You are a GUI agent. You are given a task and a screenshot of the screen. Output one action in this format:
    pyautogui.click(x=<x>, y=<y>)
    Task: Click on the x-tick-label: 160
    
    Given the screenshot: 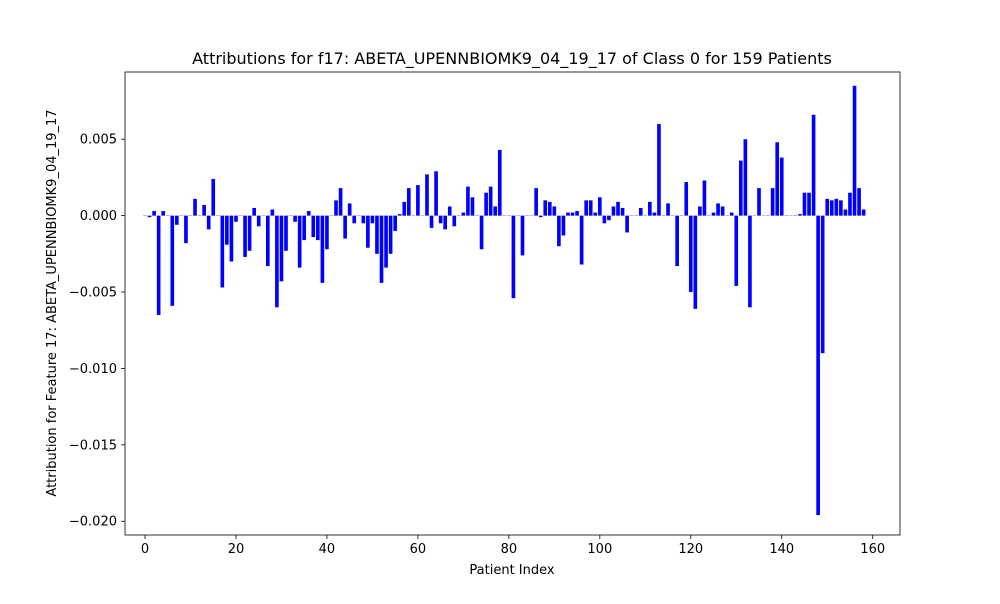 What is the action you would take?
    pyautogui.click(x=872, y=549)
    